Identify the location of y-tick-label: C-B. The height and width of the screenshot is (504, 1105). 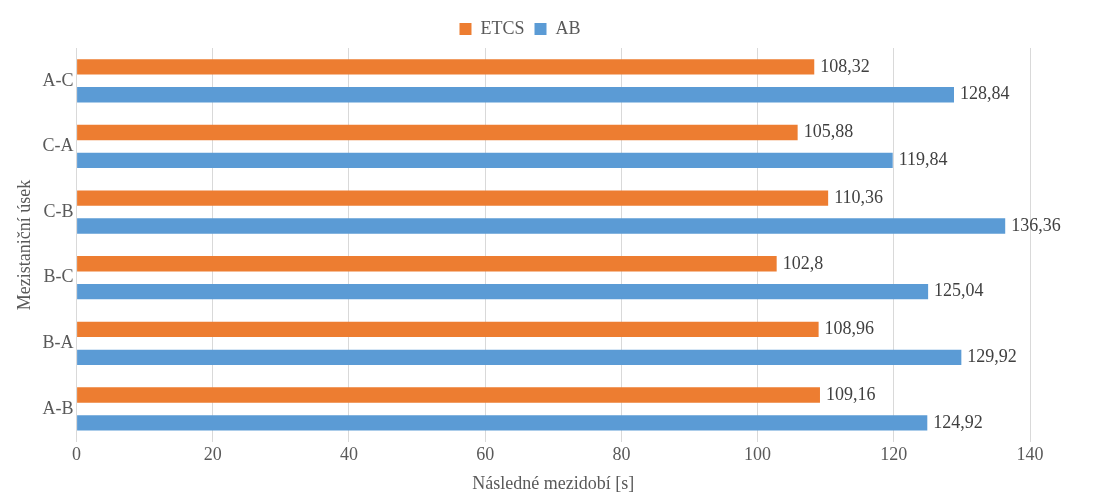
(58, 210).